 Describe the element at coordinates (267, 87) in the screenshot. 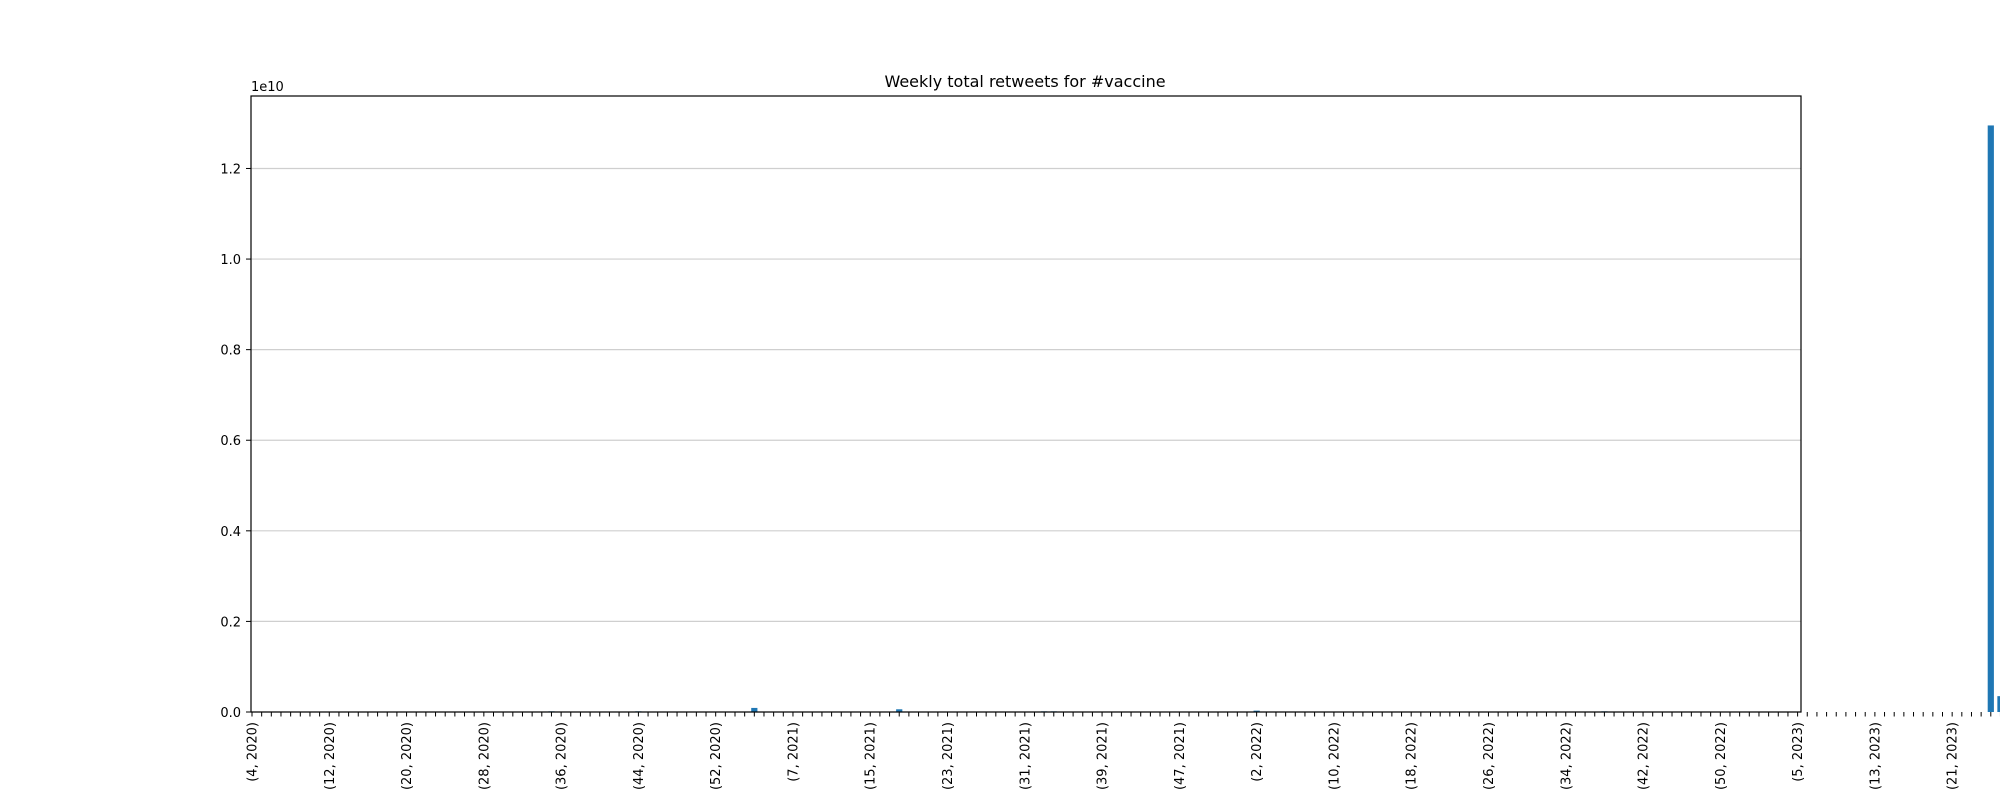

I see `y-axis-offset-label: 1e10` at that location.